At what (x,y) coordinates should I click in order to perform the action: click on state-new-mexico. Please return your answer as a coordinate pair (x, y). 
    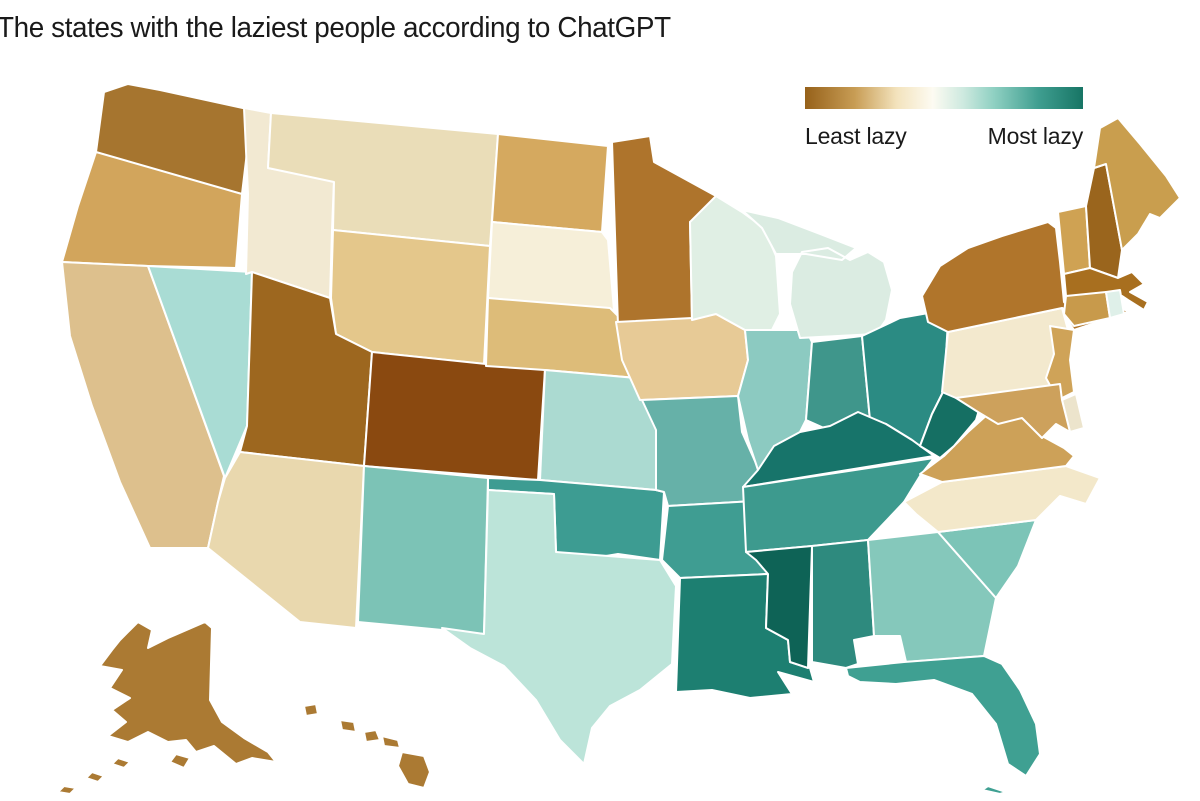
    Looking at the image, I should click on (423, 550).